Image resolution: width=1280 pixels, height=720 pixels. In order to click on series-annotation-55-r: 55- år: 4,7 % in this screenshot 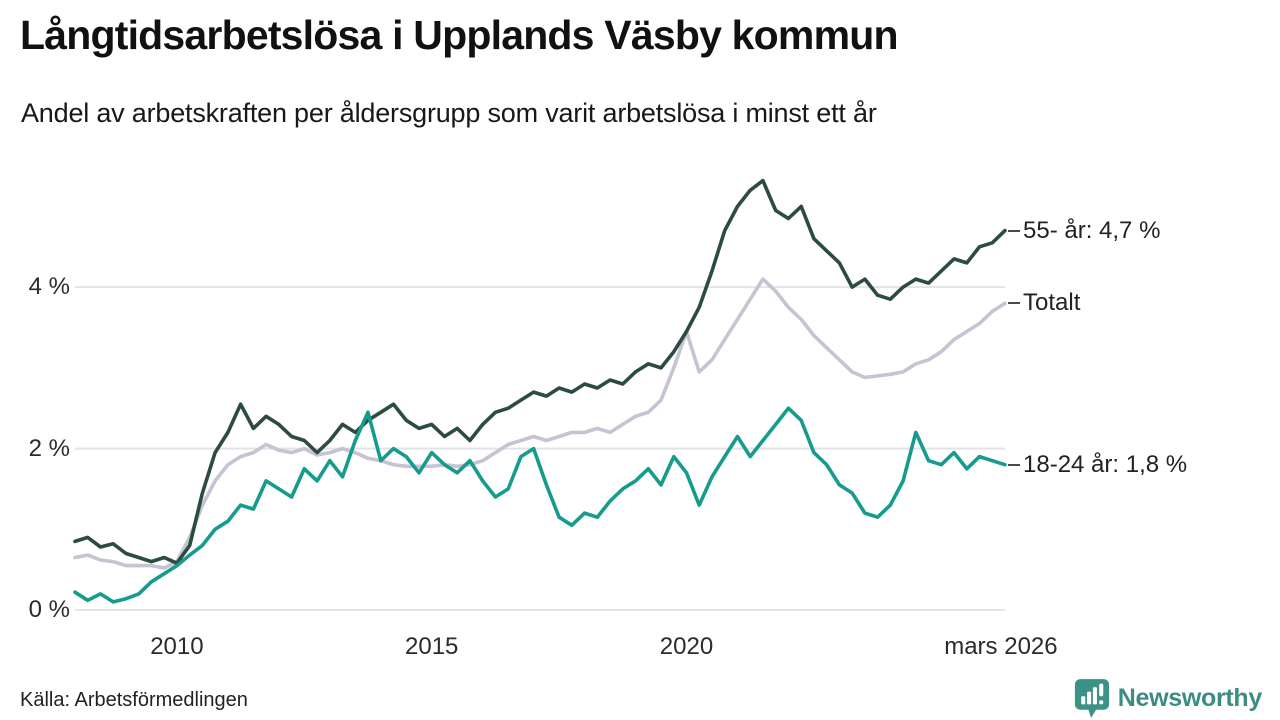, I will do `click(1084, 231)`.